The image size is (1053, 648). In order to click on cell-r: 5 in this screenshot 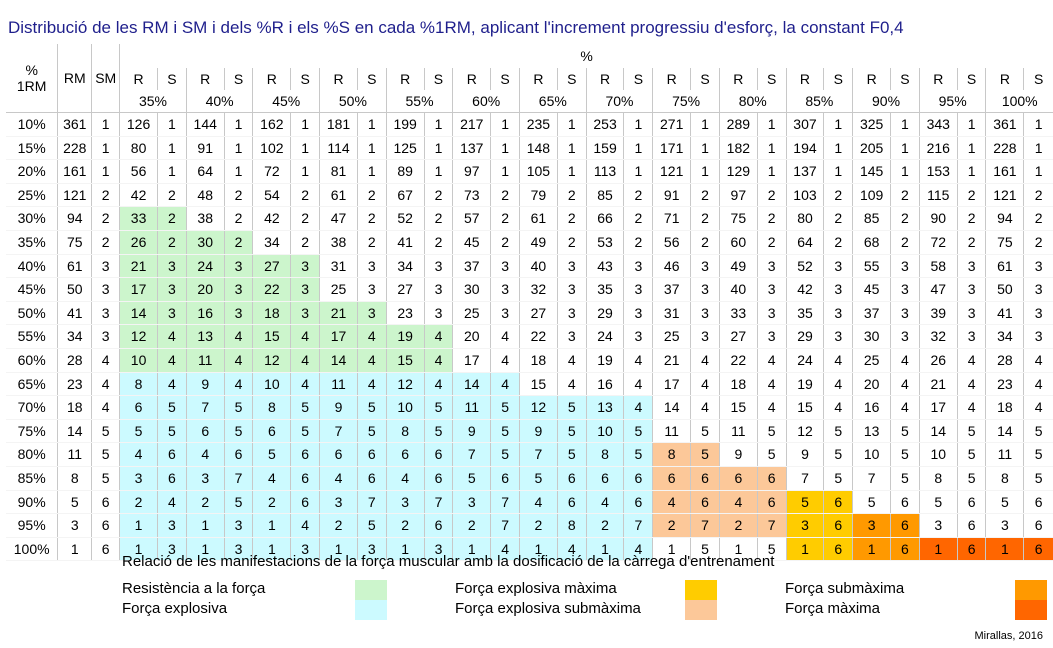, I will do `click(471, 478)`.